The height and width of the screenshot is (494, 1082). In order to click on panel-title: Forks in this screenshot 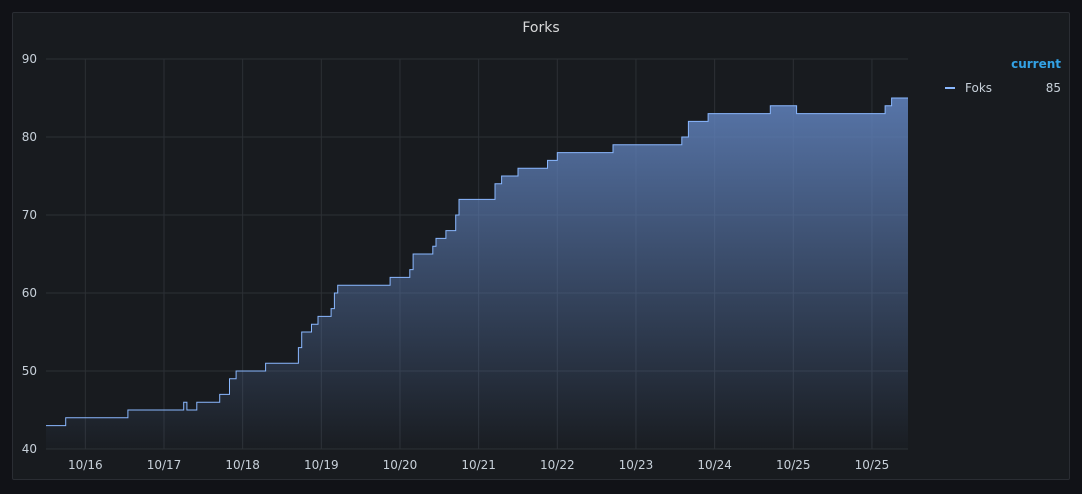, I will do `click(541, 28)`.